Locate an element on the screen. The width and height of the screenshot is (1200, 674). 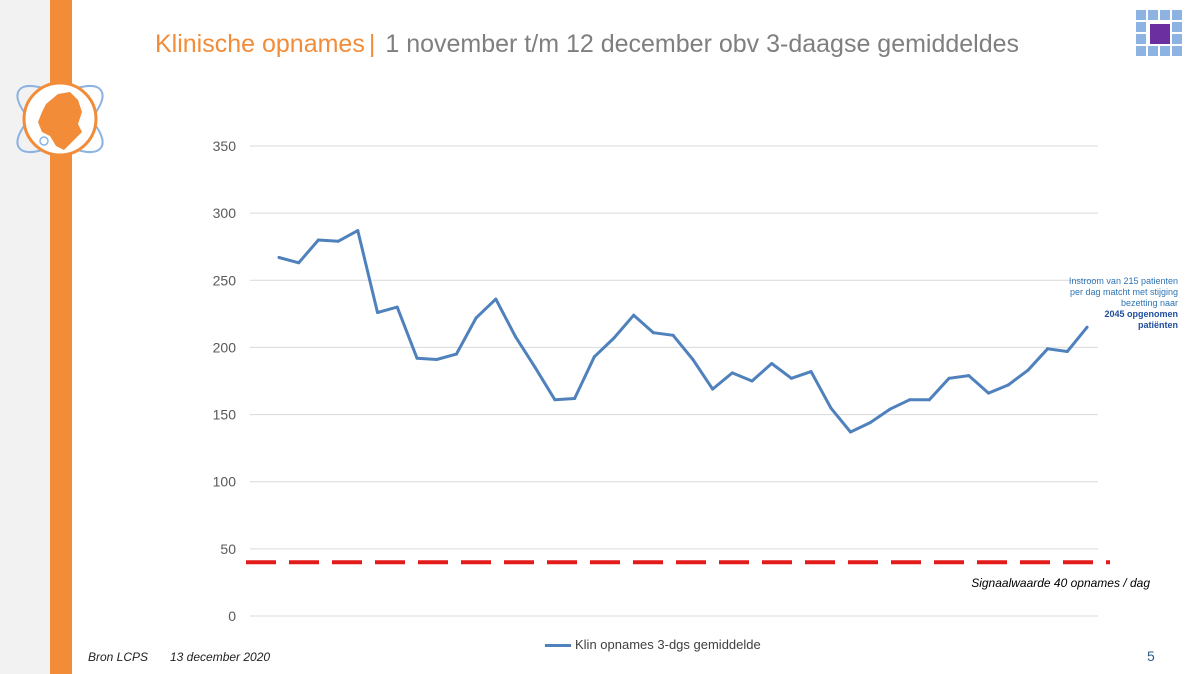
legend-label: Klin opnames 3-dgs gemiddelde is located at coordinates (668, 644).